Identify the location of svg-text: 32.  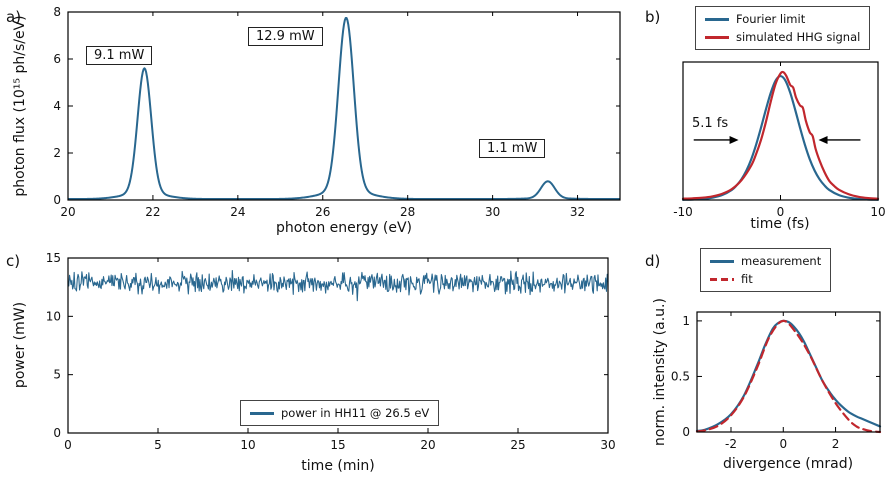
(577, 212).